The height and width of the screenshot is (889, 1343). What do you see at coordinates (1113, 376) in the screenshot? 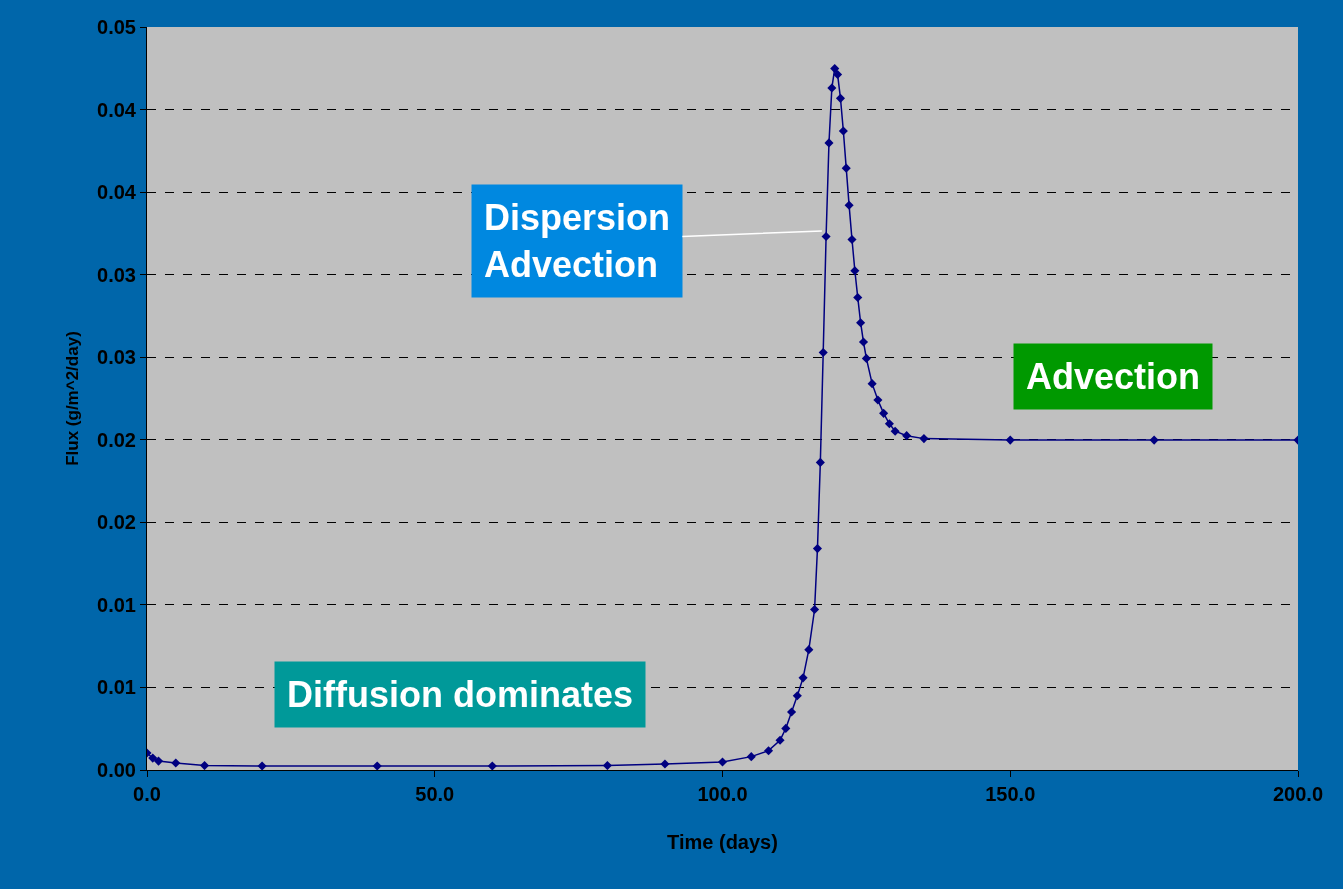
I see `annotation: Advection` at bounding box center [1113, 376].